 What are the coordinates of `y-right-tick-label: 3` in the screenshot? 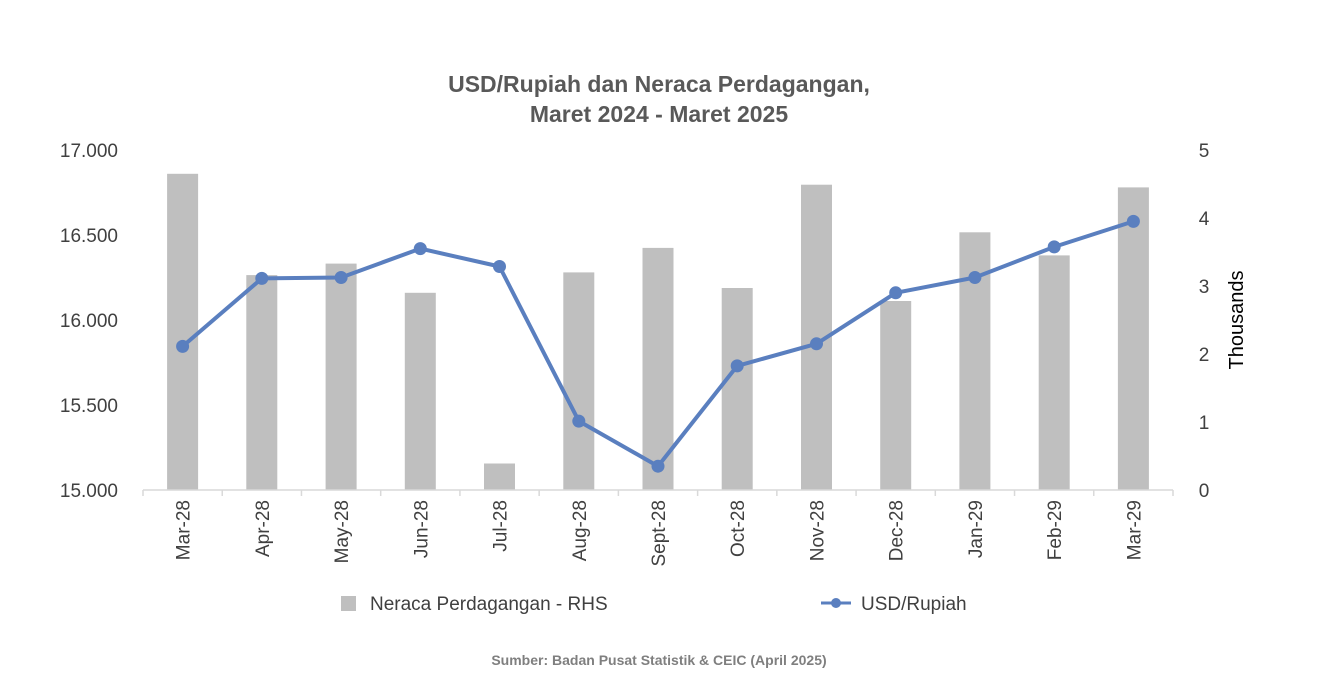 It's located at (1204, 287).